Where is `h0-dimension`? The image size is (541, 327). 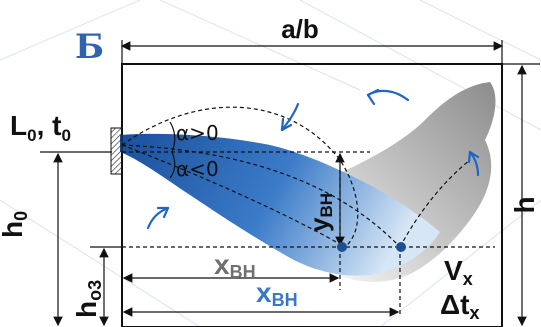 h0-dimension is located at coordinates (76, 239).